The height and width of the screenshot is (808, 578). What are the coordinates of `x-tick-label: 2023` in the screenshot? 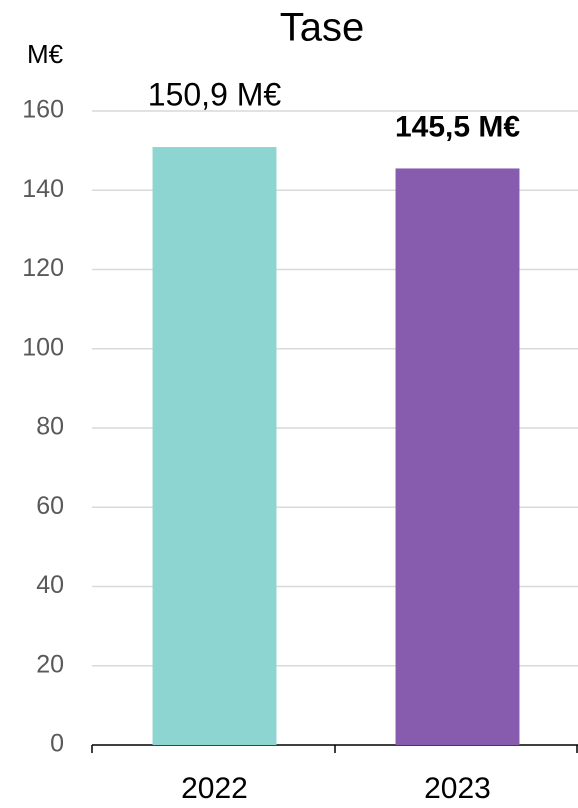 It's located at (457, 788).